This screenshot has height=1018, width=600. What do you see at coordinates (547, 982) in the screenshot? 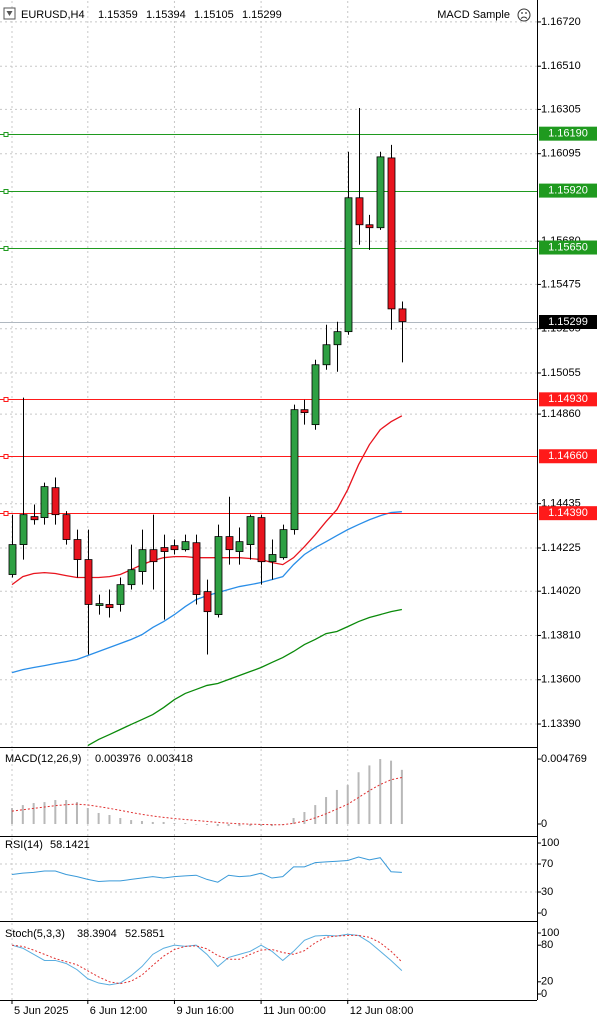
I see `y-tick-label: 20` at bounding box center [547, 982].